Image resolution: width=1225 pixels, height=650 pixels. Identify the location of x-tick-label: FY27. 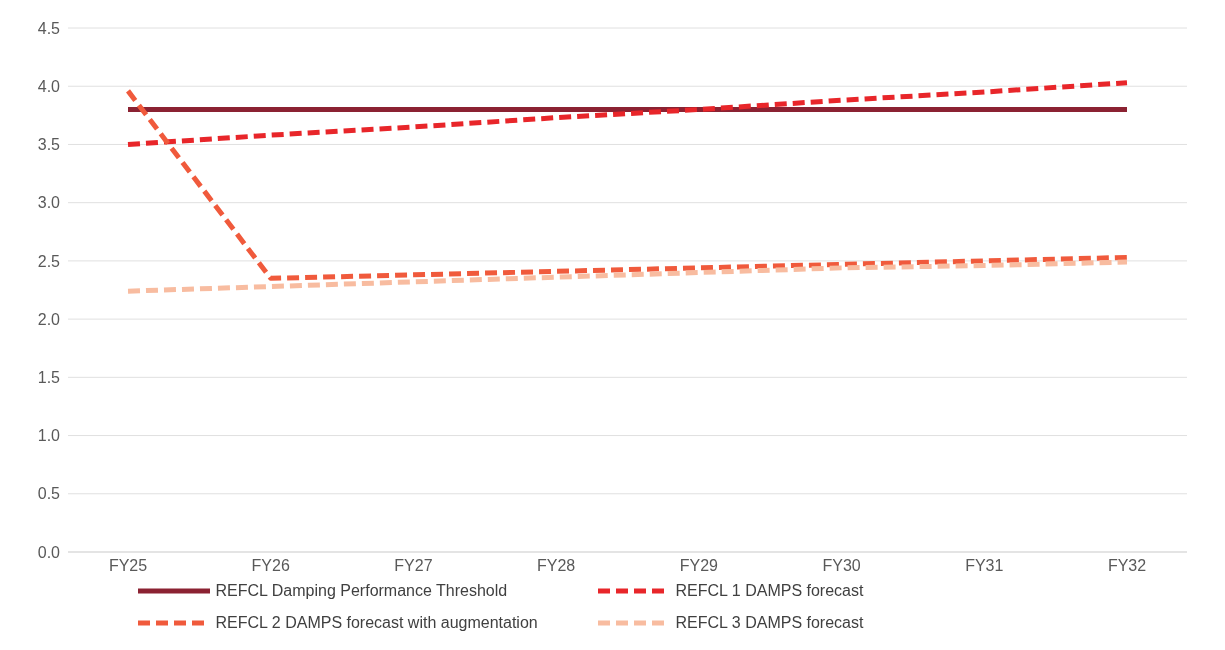
(413, 566).